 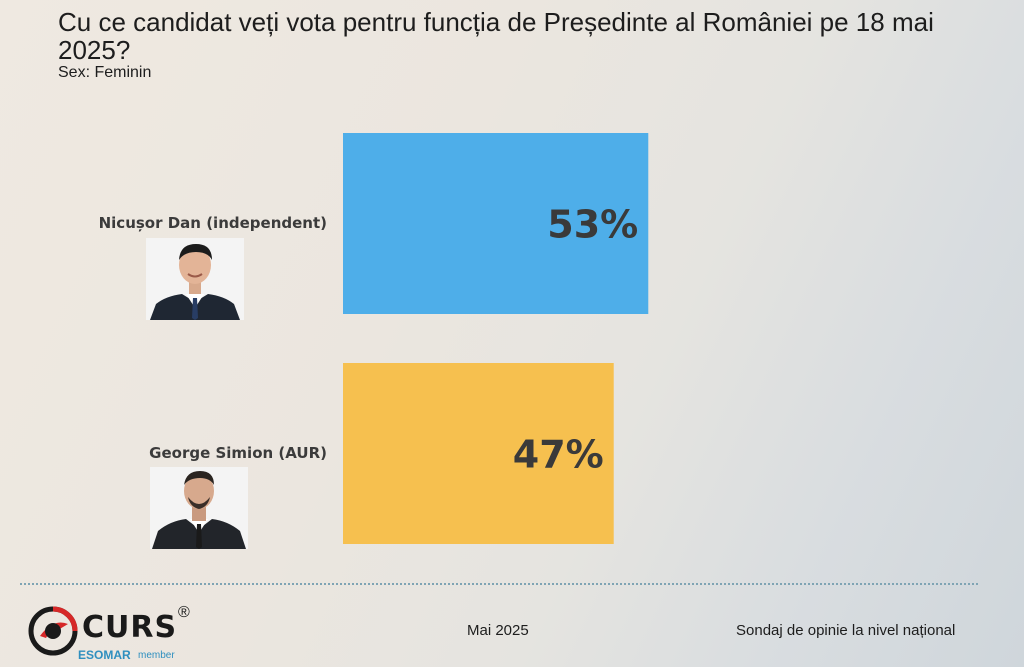 I want to click on candidate-label-simion: George Simion (AUR), so click(x=238, y=453).